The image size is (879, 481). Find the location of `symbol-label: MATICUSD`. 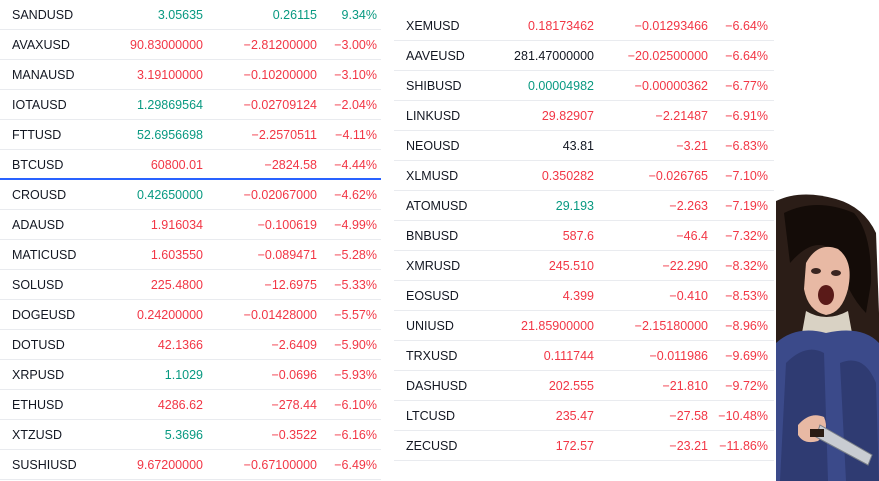

symbol-label: MATICUSD is located at coordinates (44, 255).